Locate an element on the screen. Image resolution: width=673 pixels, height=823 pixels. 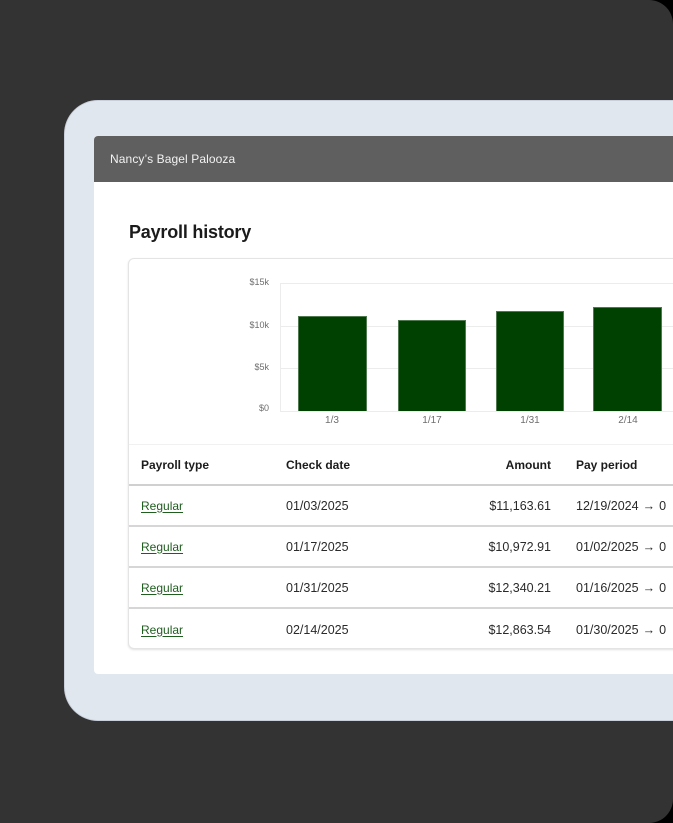
period-start: 01/30/2025 is located at coordinates (607, 629).